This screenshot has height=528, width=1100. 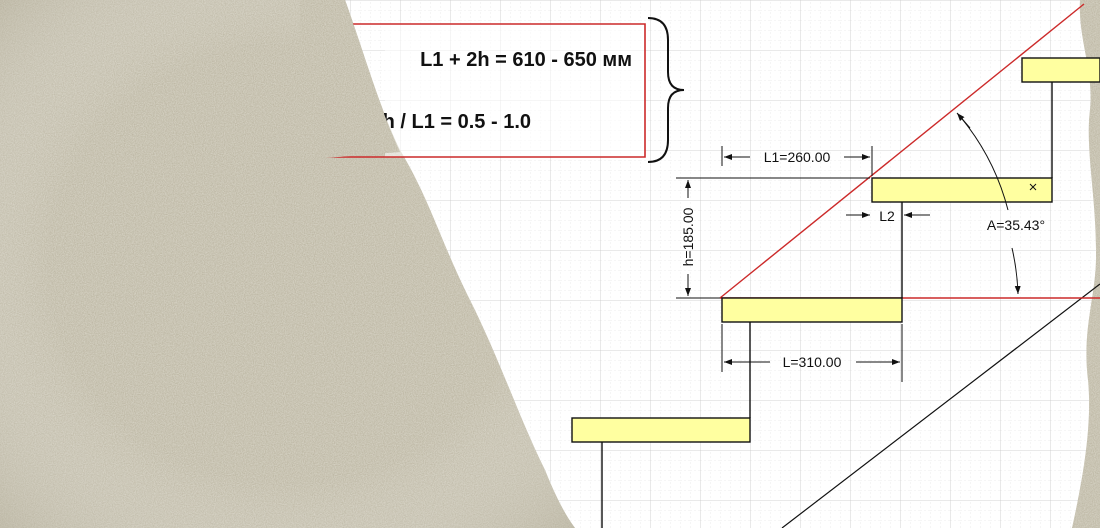 What do you see at coordinates (457, 122) in the screenshot?
I see `formula-line-2: h / L1 = 0.5 - 1.0` at bounding box center [457, 122].